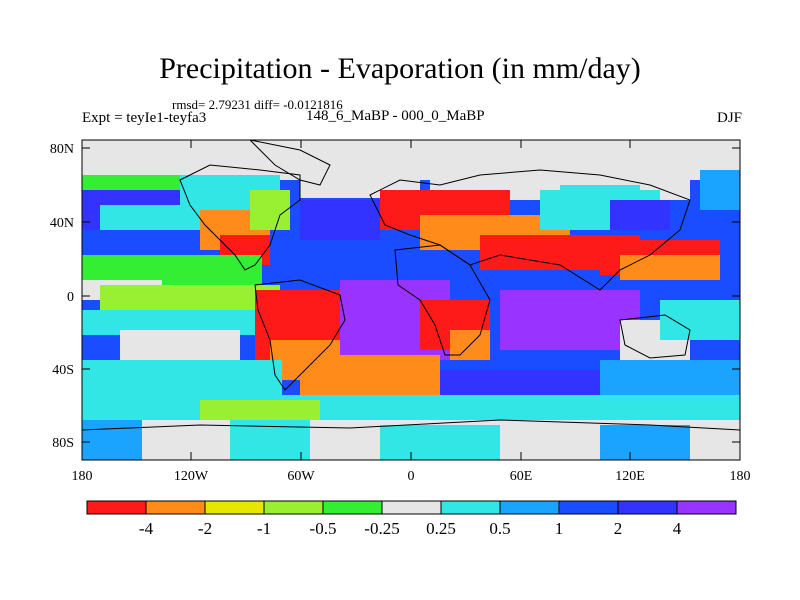 This screenshot has width=800, height=600. I want to click on colorbar-label: -0.5, so click(323, 528).